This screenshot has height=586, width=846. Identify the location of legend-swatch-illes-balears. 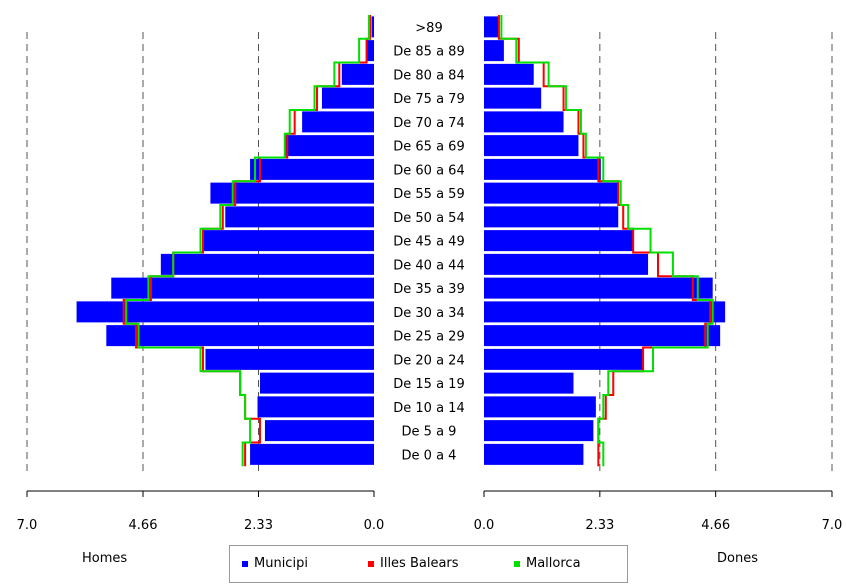
(371, 563).